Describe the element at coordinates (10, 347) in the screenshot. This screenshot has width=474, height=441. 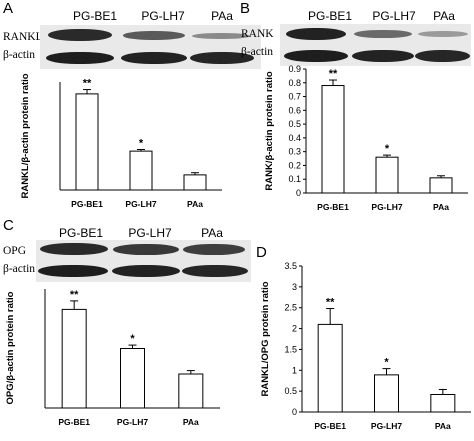
I see `y-axis-label: OPG/β-actin protein ratio` at that location.